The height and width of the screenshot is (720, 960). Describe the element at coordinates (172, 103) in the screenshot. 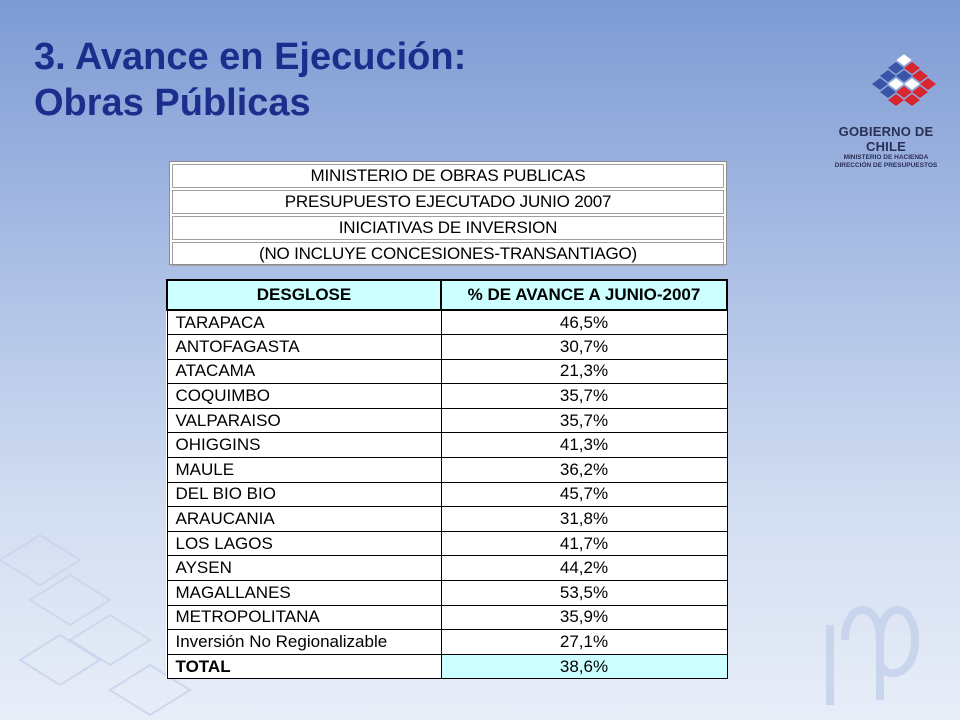

I see `slide-title-line2: Obras Públicas` at that location.